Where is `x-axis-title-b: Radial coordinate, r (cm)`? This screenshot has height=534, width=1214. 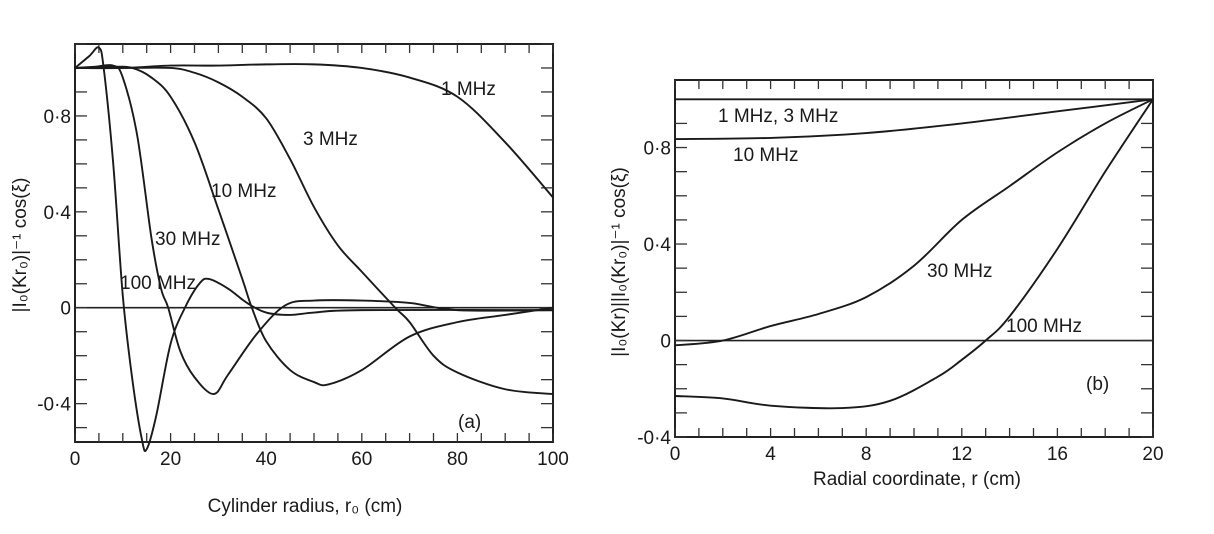 x-axis-title-b: Radial coordinate, r (cm) is located at coordinates (917, 479).